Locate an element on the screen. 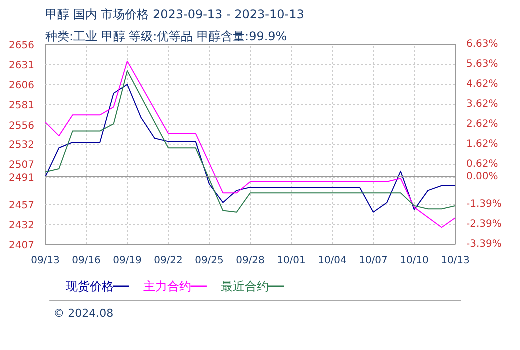 Image resolution: width=520 pixels, height=350 pixels. x-tick-label: 10/04 is located at coordinates (332, 261).